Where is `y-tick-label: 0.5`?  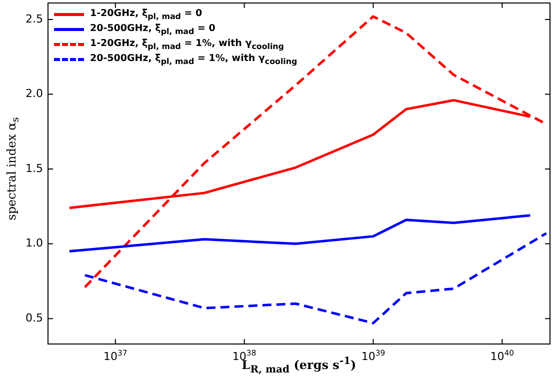 y-tick-label: 0.5 is located at coordinates (34, 317).